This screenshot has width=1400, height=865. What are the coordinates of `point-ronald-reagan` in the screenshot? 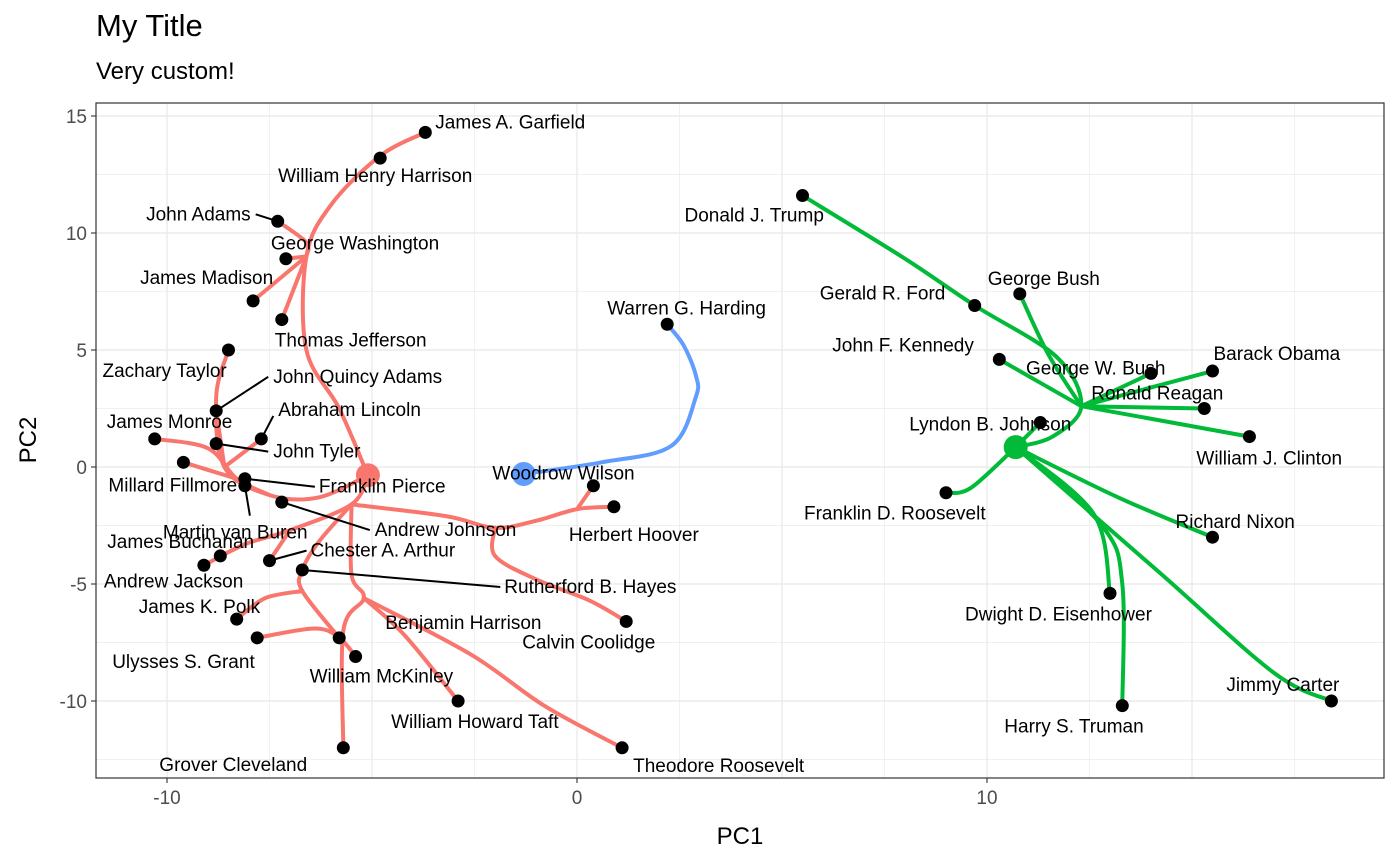 It's located at (1204, 408).